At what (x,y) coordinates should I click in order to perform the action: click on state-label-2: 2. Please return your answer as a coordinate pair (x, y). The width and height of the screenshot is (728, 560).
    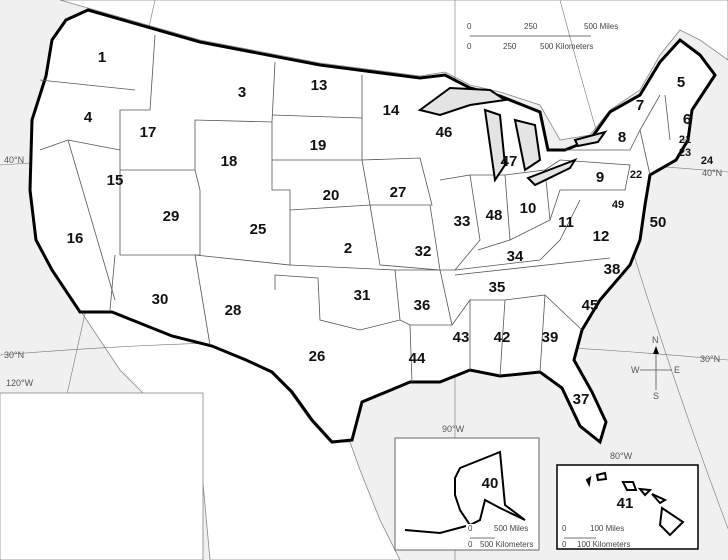
    Looking at the image, I should click on (348, 248).